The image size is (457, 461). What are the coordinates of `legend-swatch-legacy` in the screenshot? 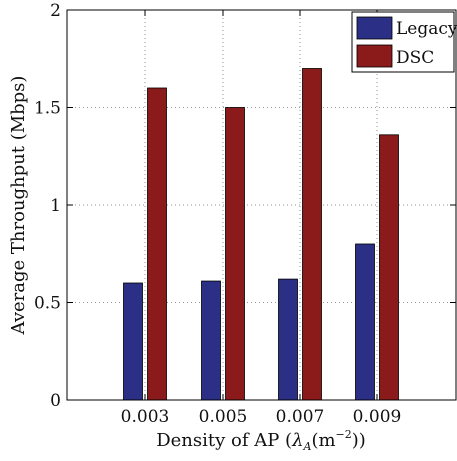 It's located at (374, 28).